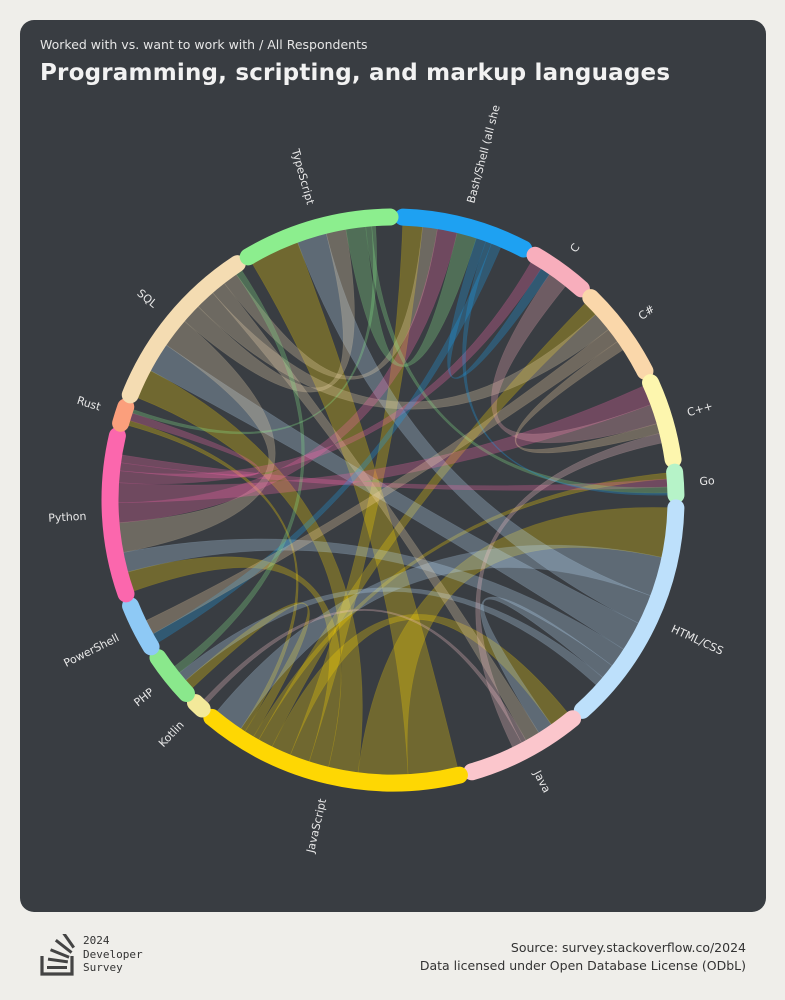 The height and width of the screenshot is (1000, 785). I want to click on arc-label: PHP, so click(143, 697).